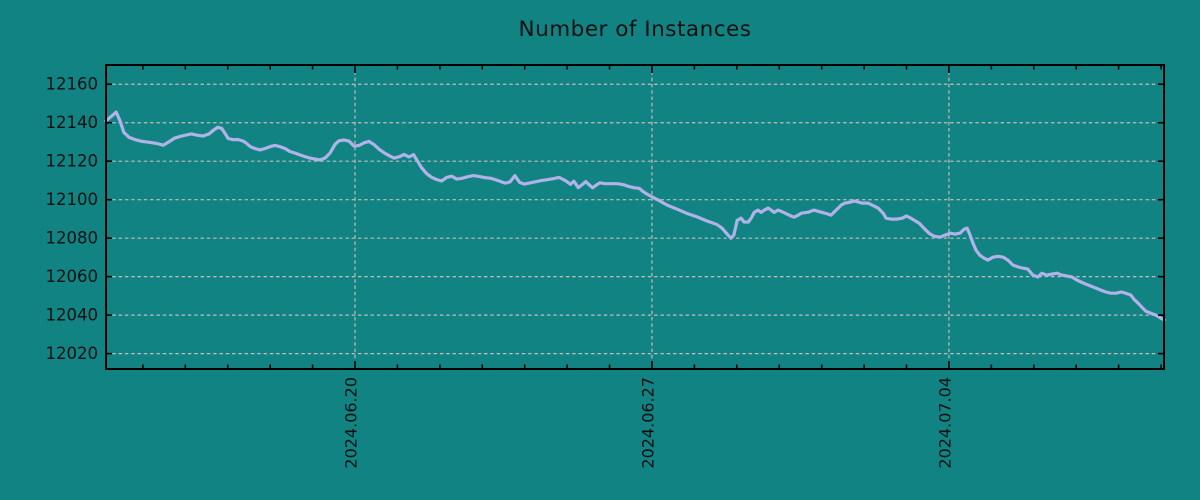 The image size is (1200, 500). What do you see at coordinates (72, 84) in the screenshot?
I see `y-tick-label: 12160` at bounding box center [72, 84].